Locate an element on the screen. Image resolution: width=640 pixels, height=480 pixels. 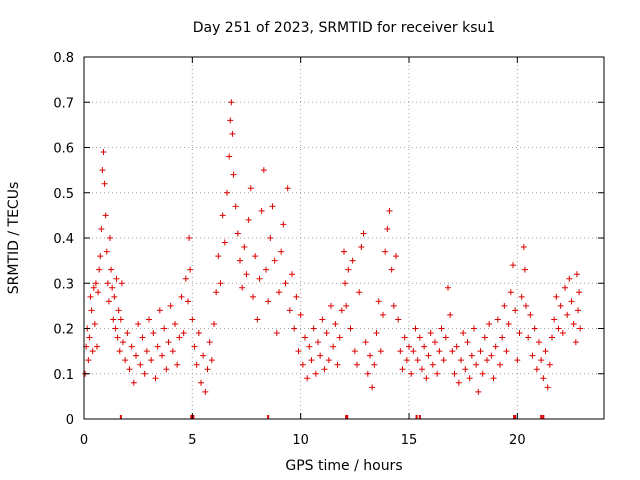
y-tick-label: 0.8 is located at coordinates (63, 58).